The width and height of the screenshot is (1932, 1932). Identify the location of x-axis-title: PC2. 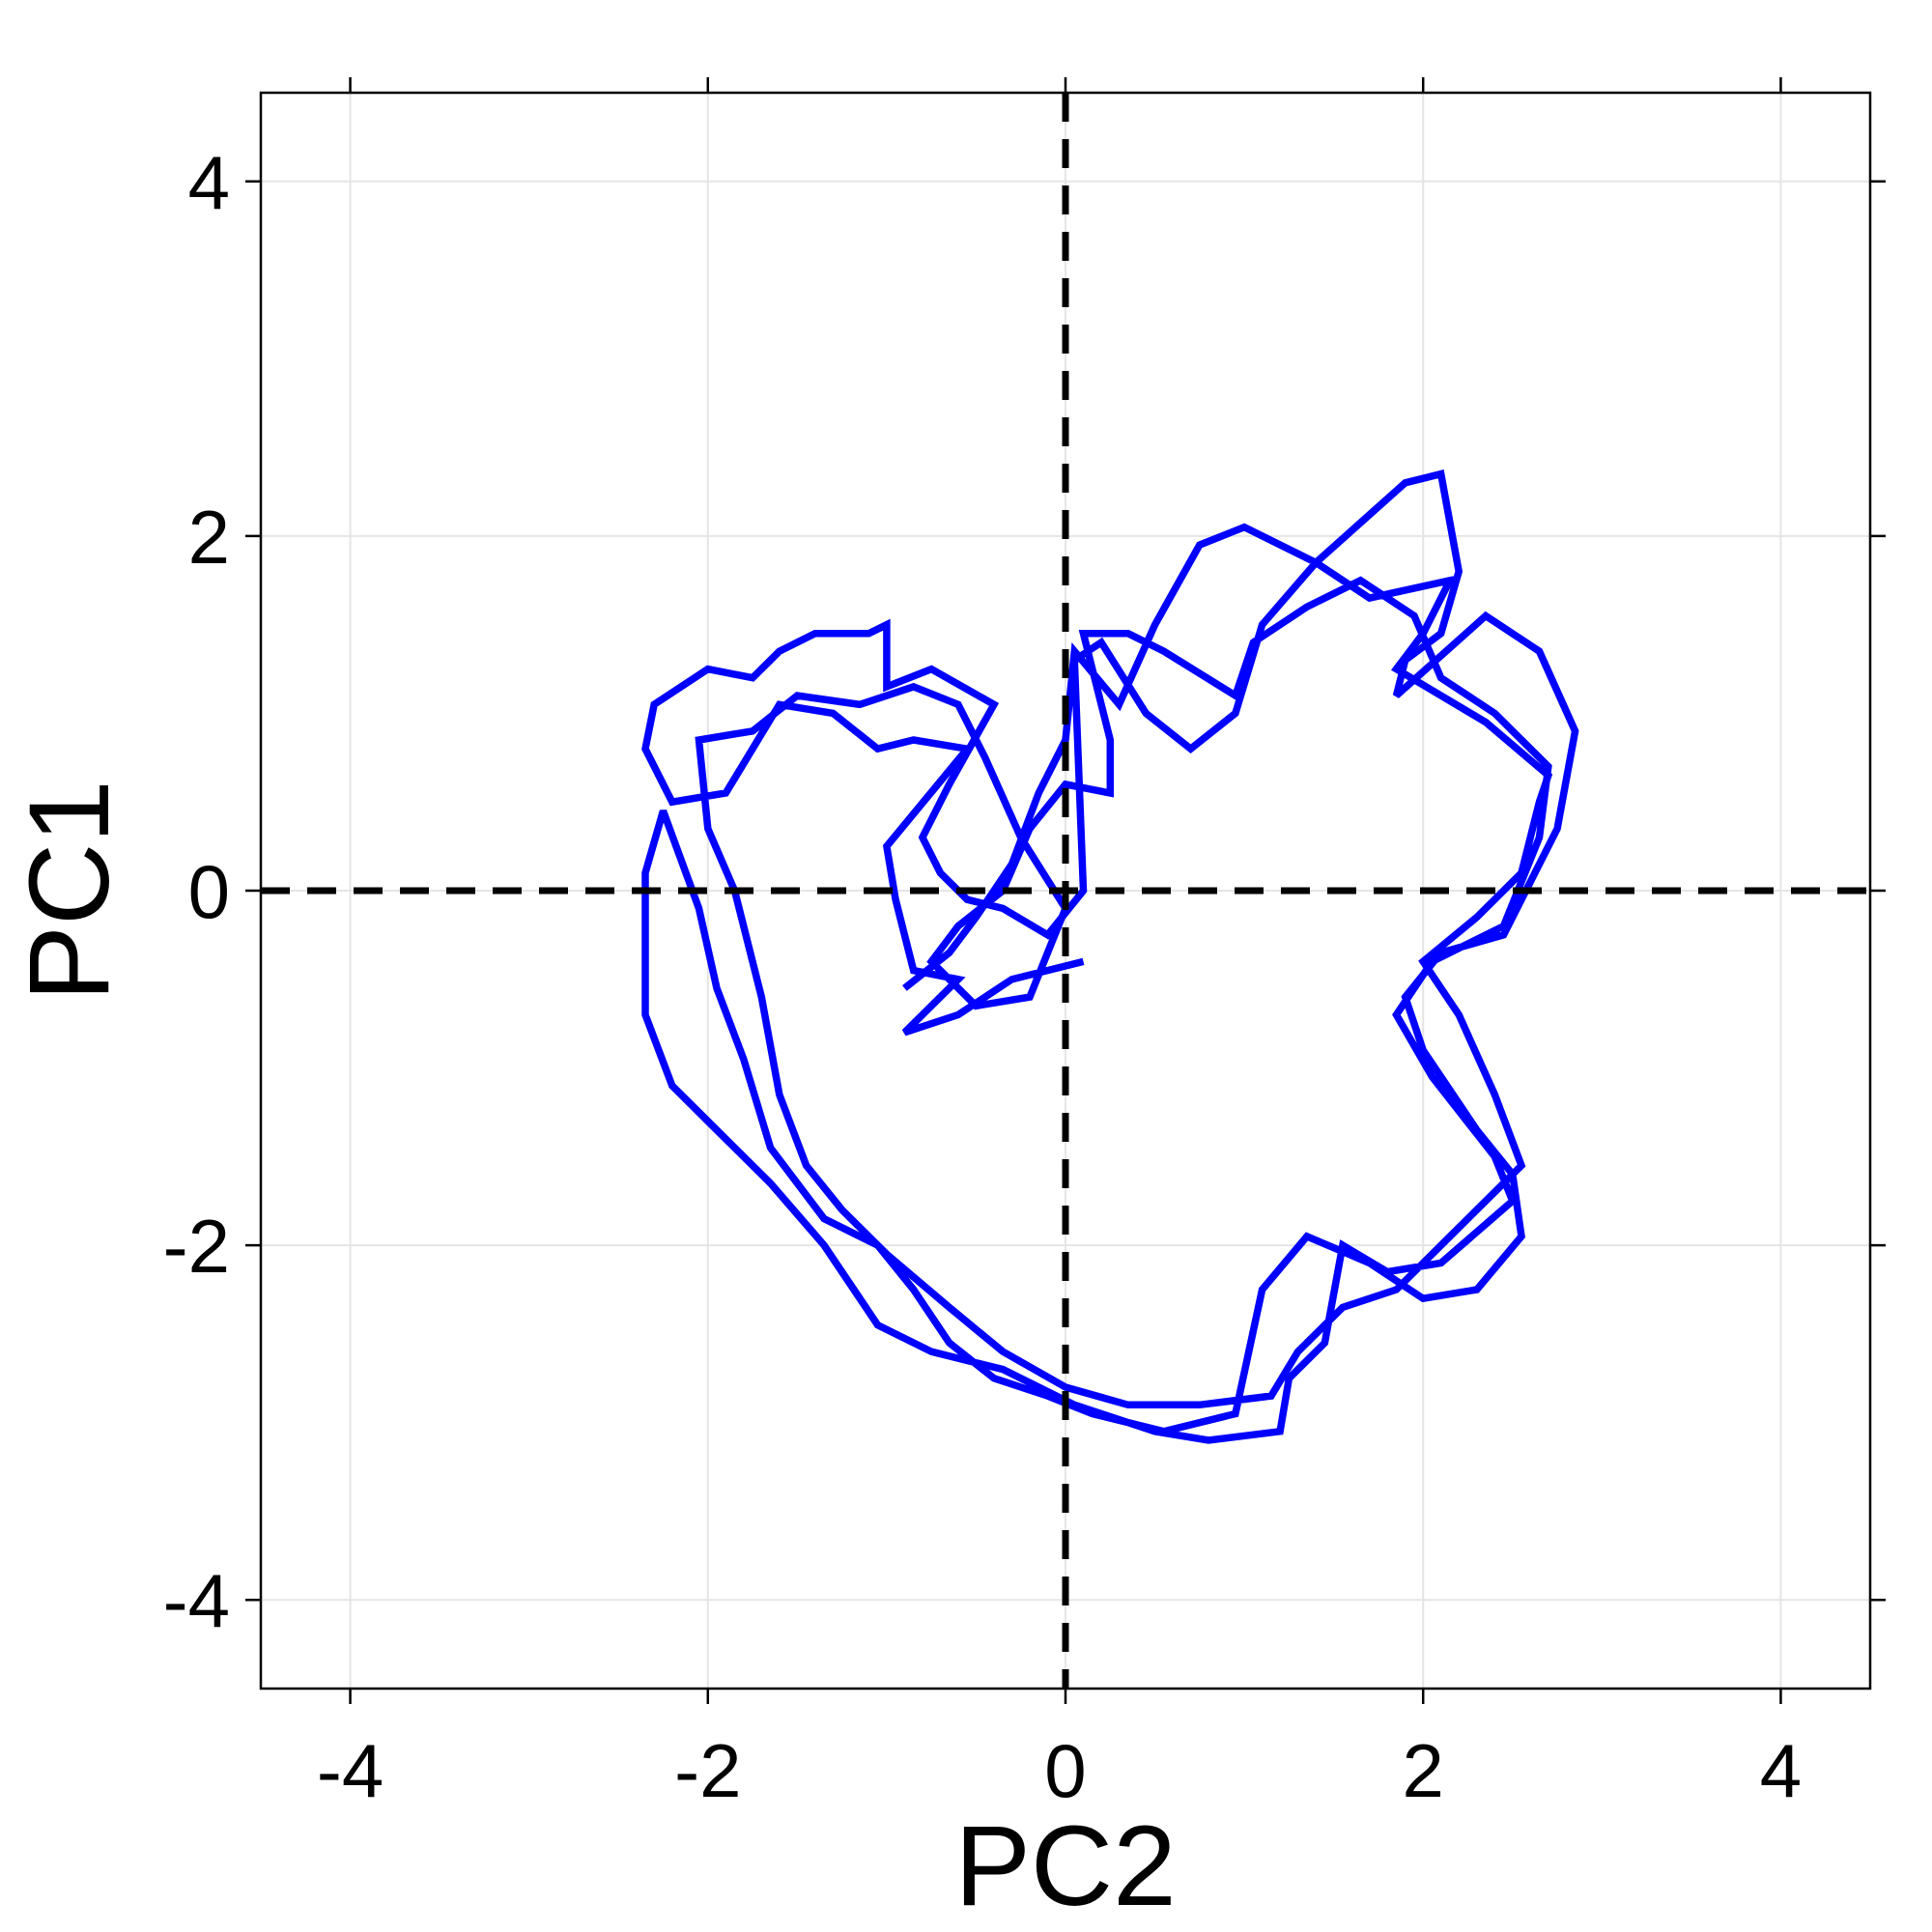
(1065, 1866).